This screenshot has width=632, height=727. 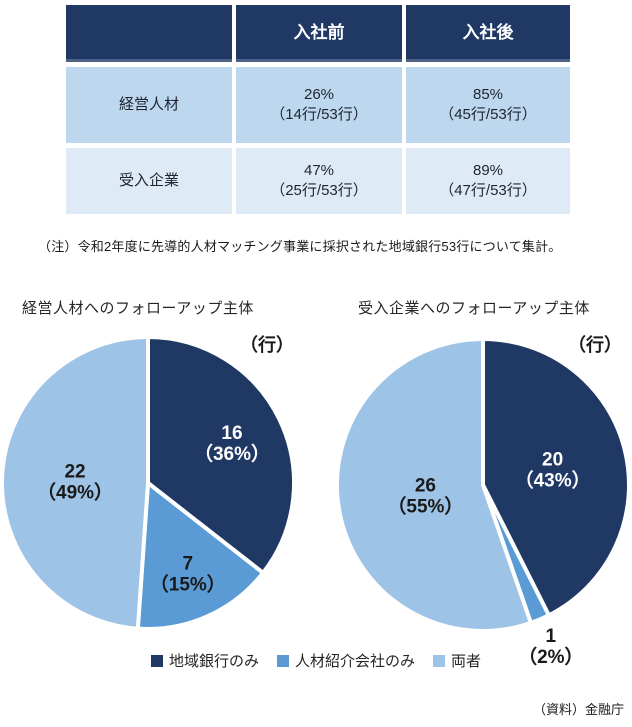 What do you see at coordinates (156, 660) in the screenshot?
I see `legend-swatch-navy` at bounding box center [156, 660].